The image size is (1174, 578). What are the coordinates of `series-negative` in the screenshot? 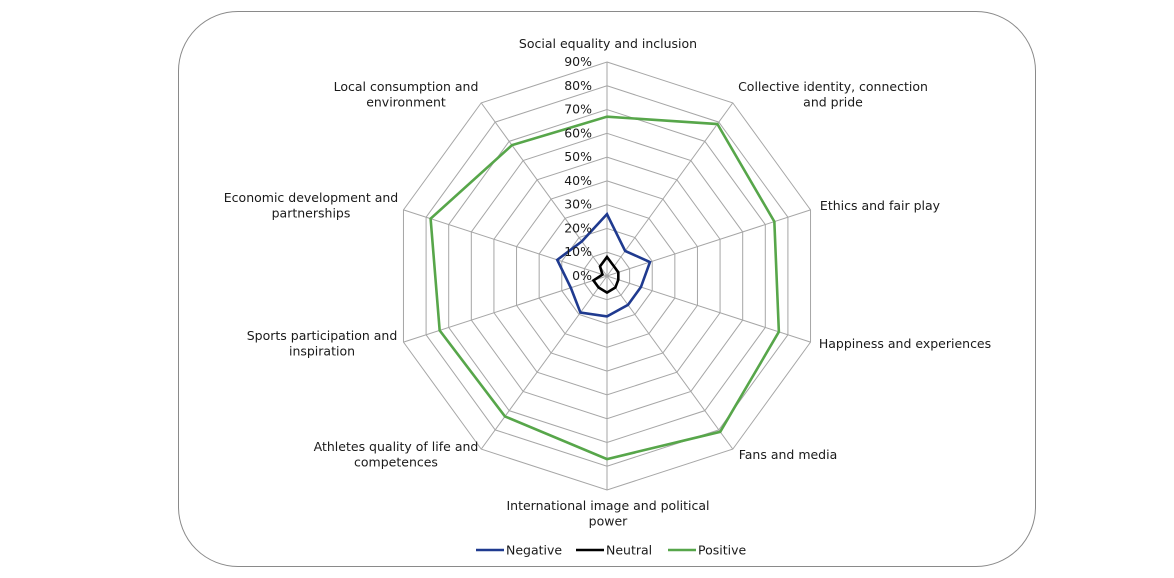 It's located at (603, 264).